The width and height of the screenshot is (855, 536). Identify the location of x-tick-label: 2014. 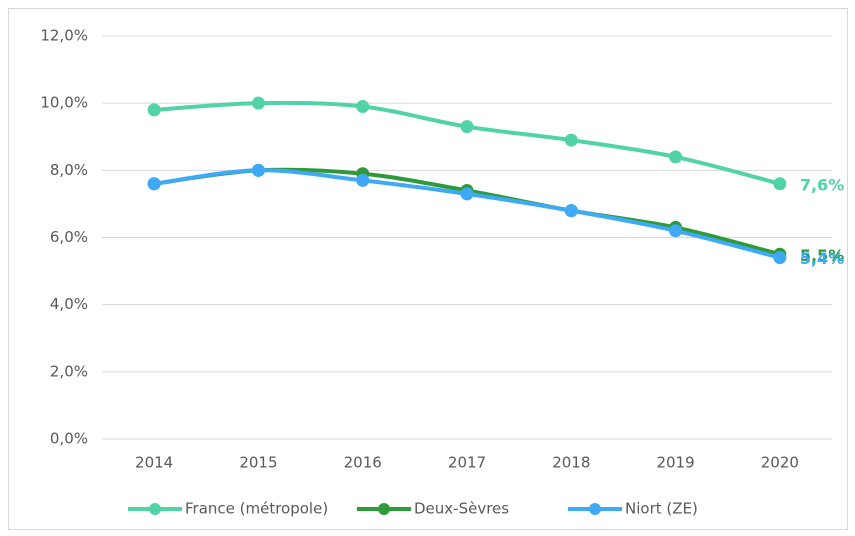
(154, 463).